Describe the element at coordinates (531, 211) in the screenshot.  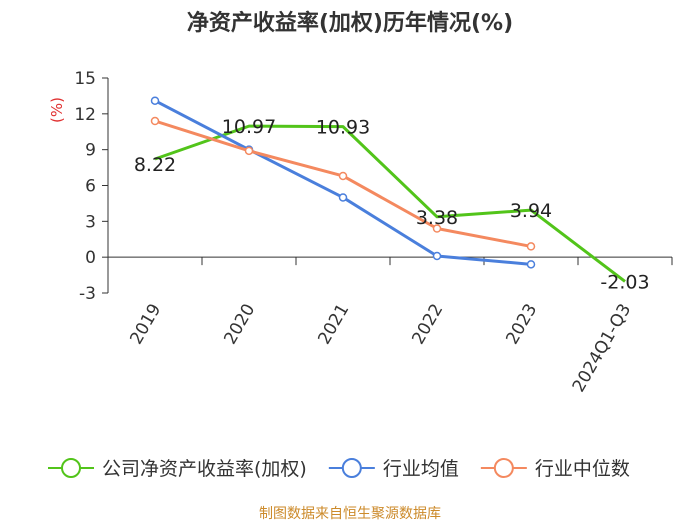
I see `data-label: 3.94` at that location.